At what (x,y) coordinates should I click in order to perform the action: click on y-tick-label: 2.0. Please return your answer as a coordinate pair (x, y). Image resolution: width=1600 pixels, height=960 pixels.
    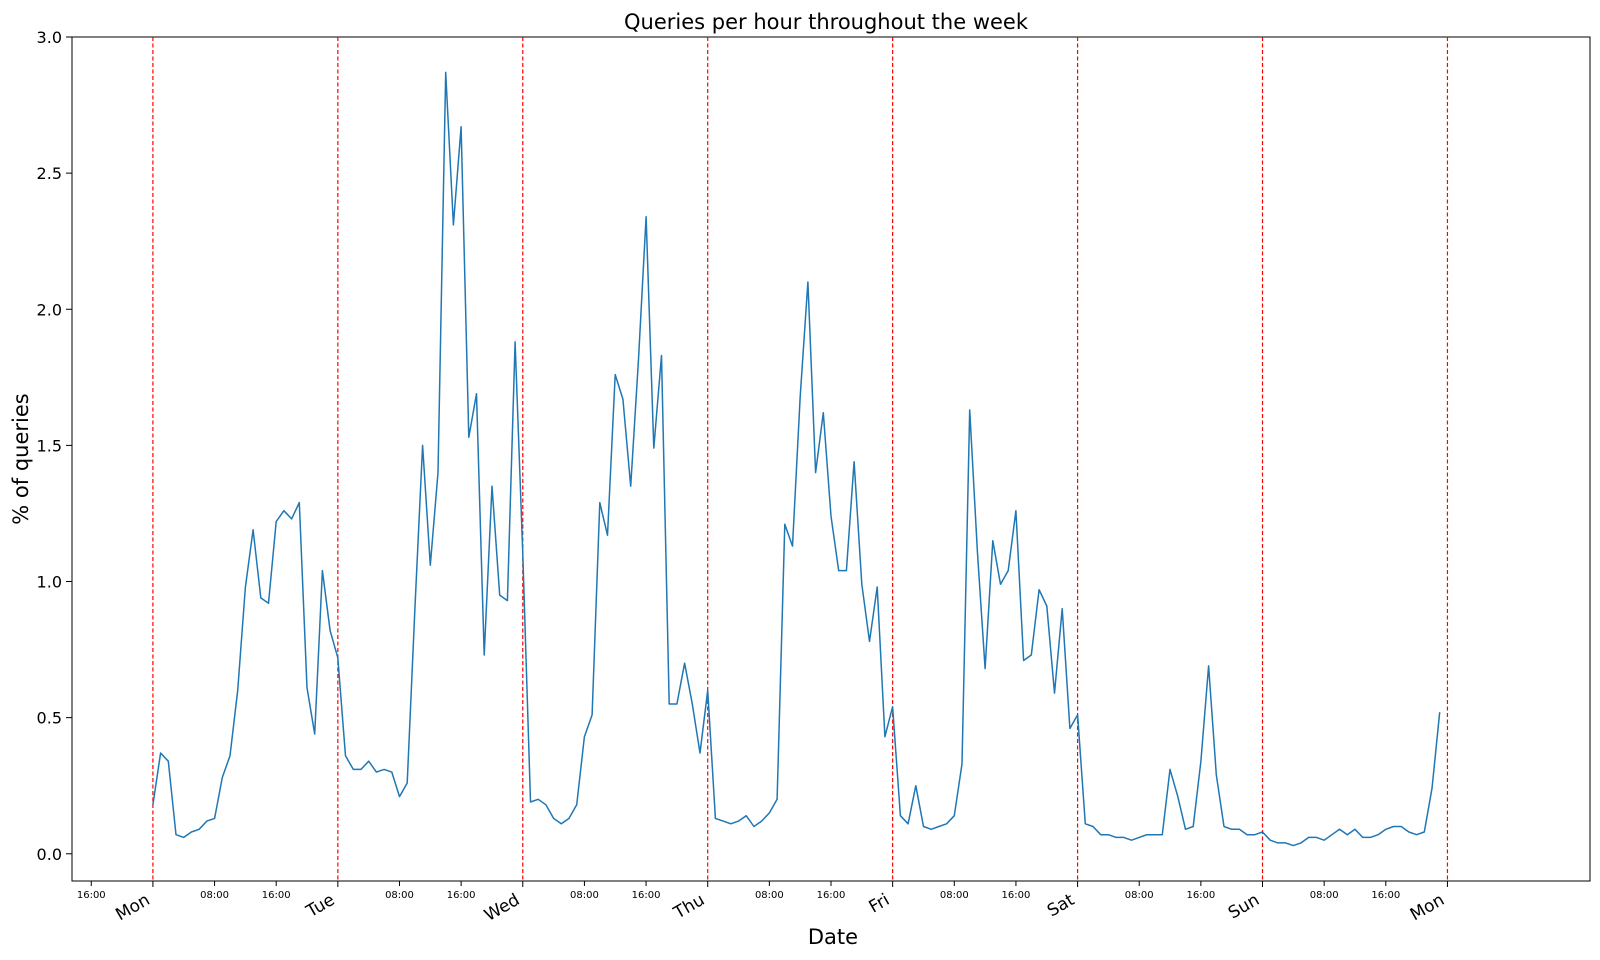
    Looking at the image, I should click on (49, 309).